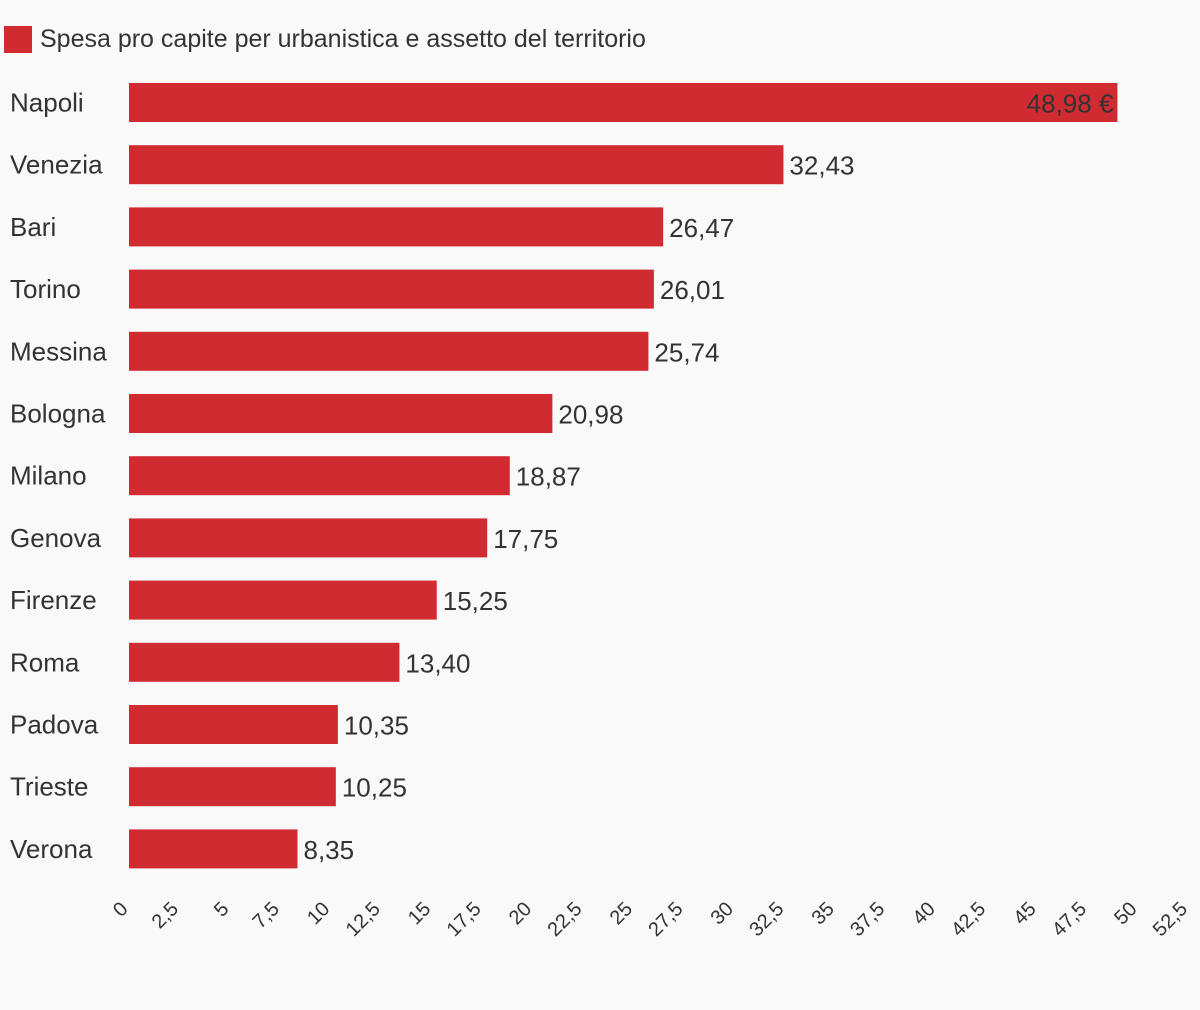 The image size is (1200, 1010). What do you see at coordinates (266, 915) in the screenshot?
I see `x-tick-label: 7,5` at bounding box center [266, 915].